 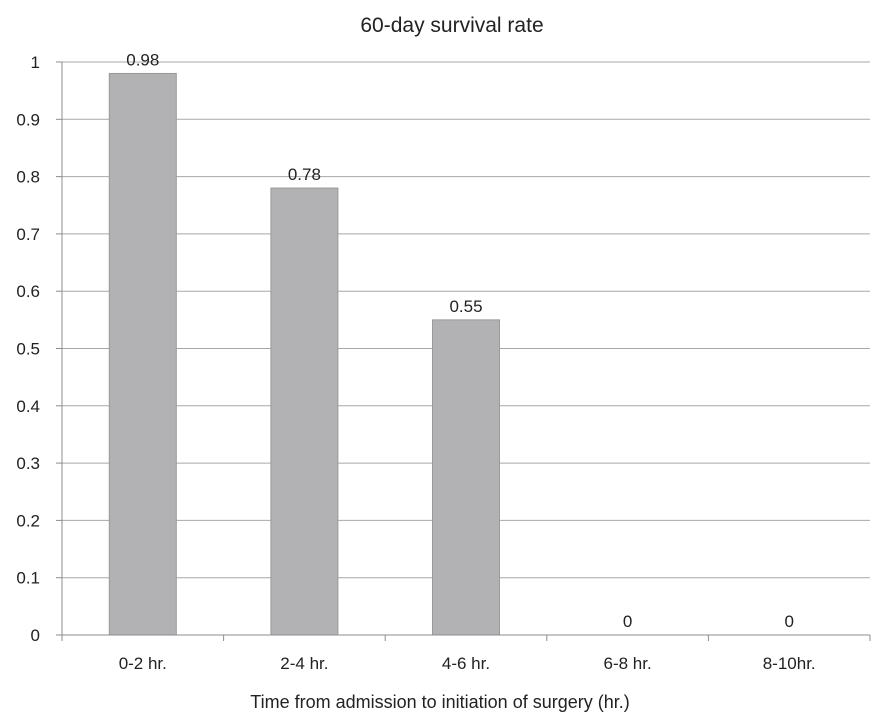 What do you see at coordinates (28, 291) in the screenshot?
I see `y-tick-label: 0.6` at bounding box center [28, 291].